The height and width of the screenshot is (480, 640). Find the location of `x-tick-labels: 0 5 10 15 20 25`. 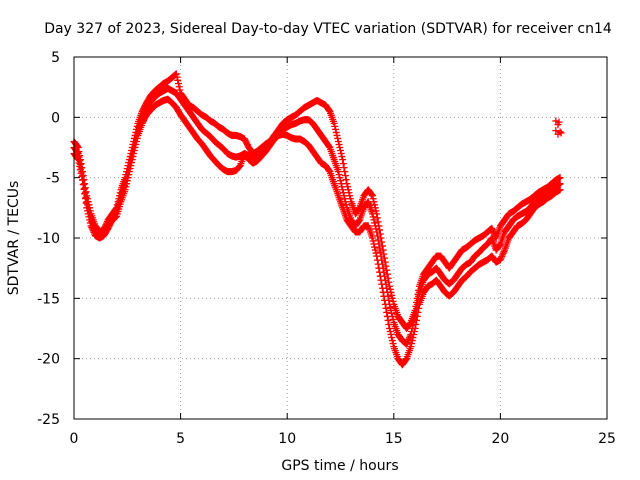

x-tick-labels: 0 5 10 15 20 25 is located at coordinates (343, 439).